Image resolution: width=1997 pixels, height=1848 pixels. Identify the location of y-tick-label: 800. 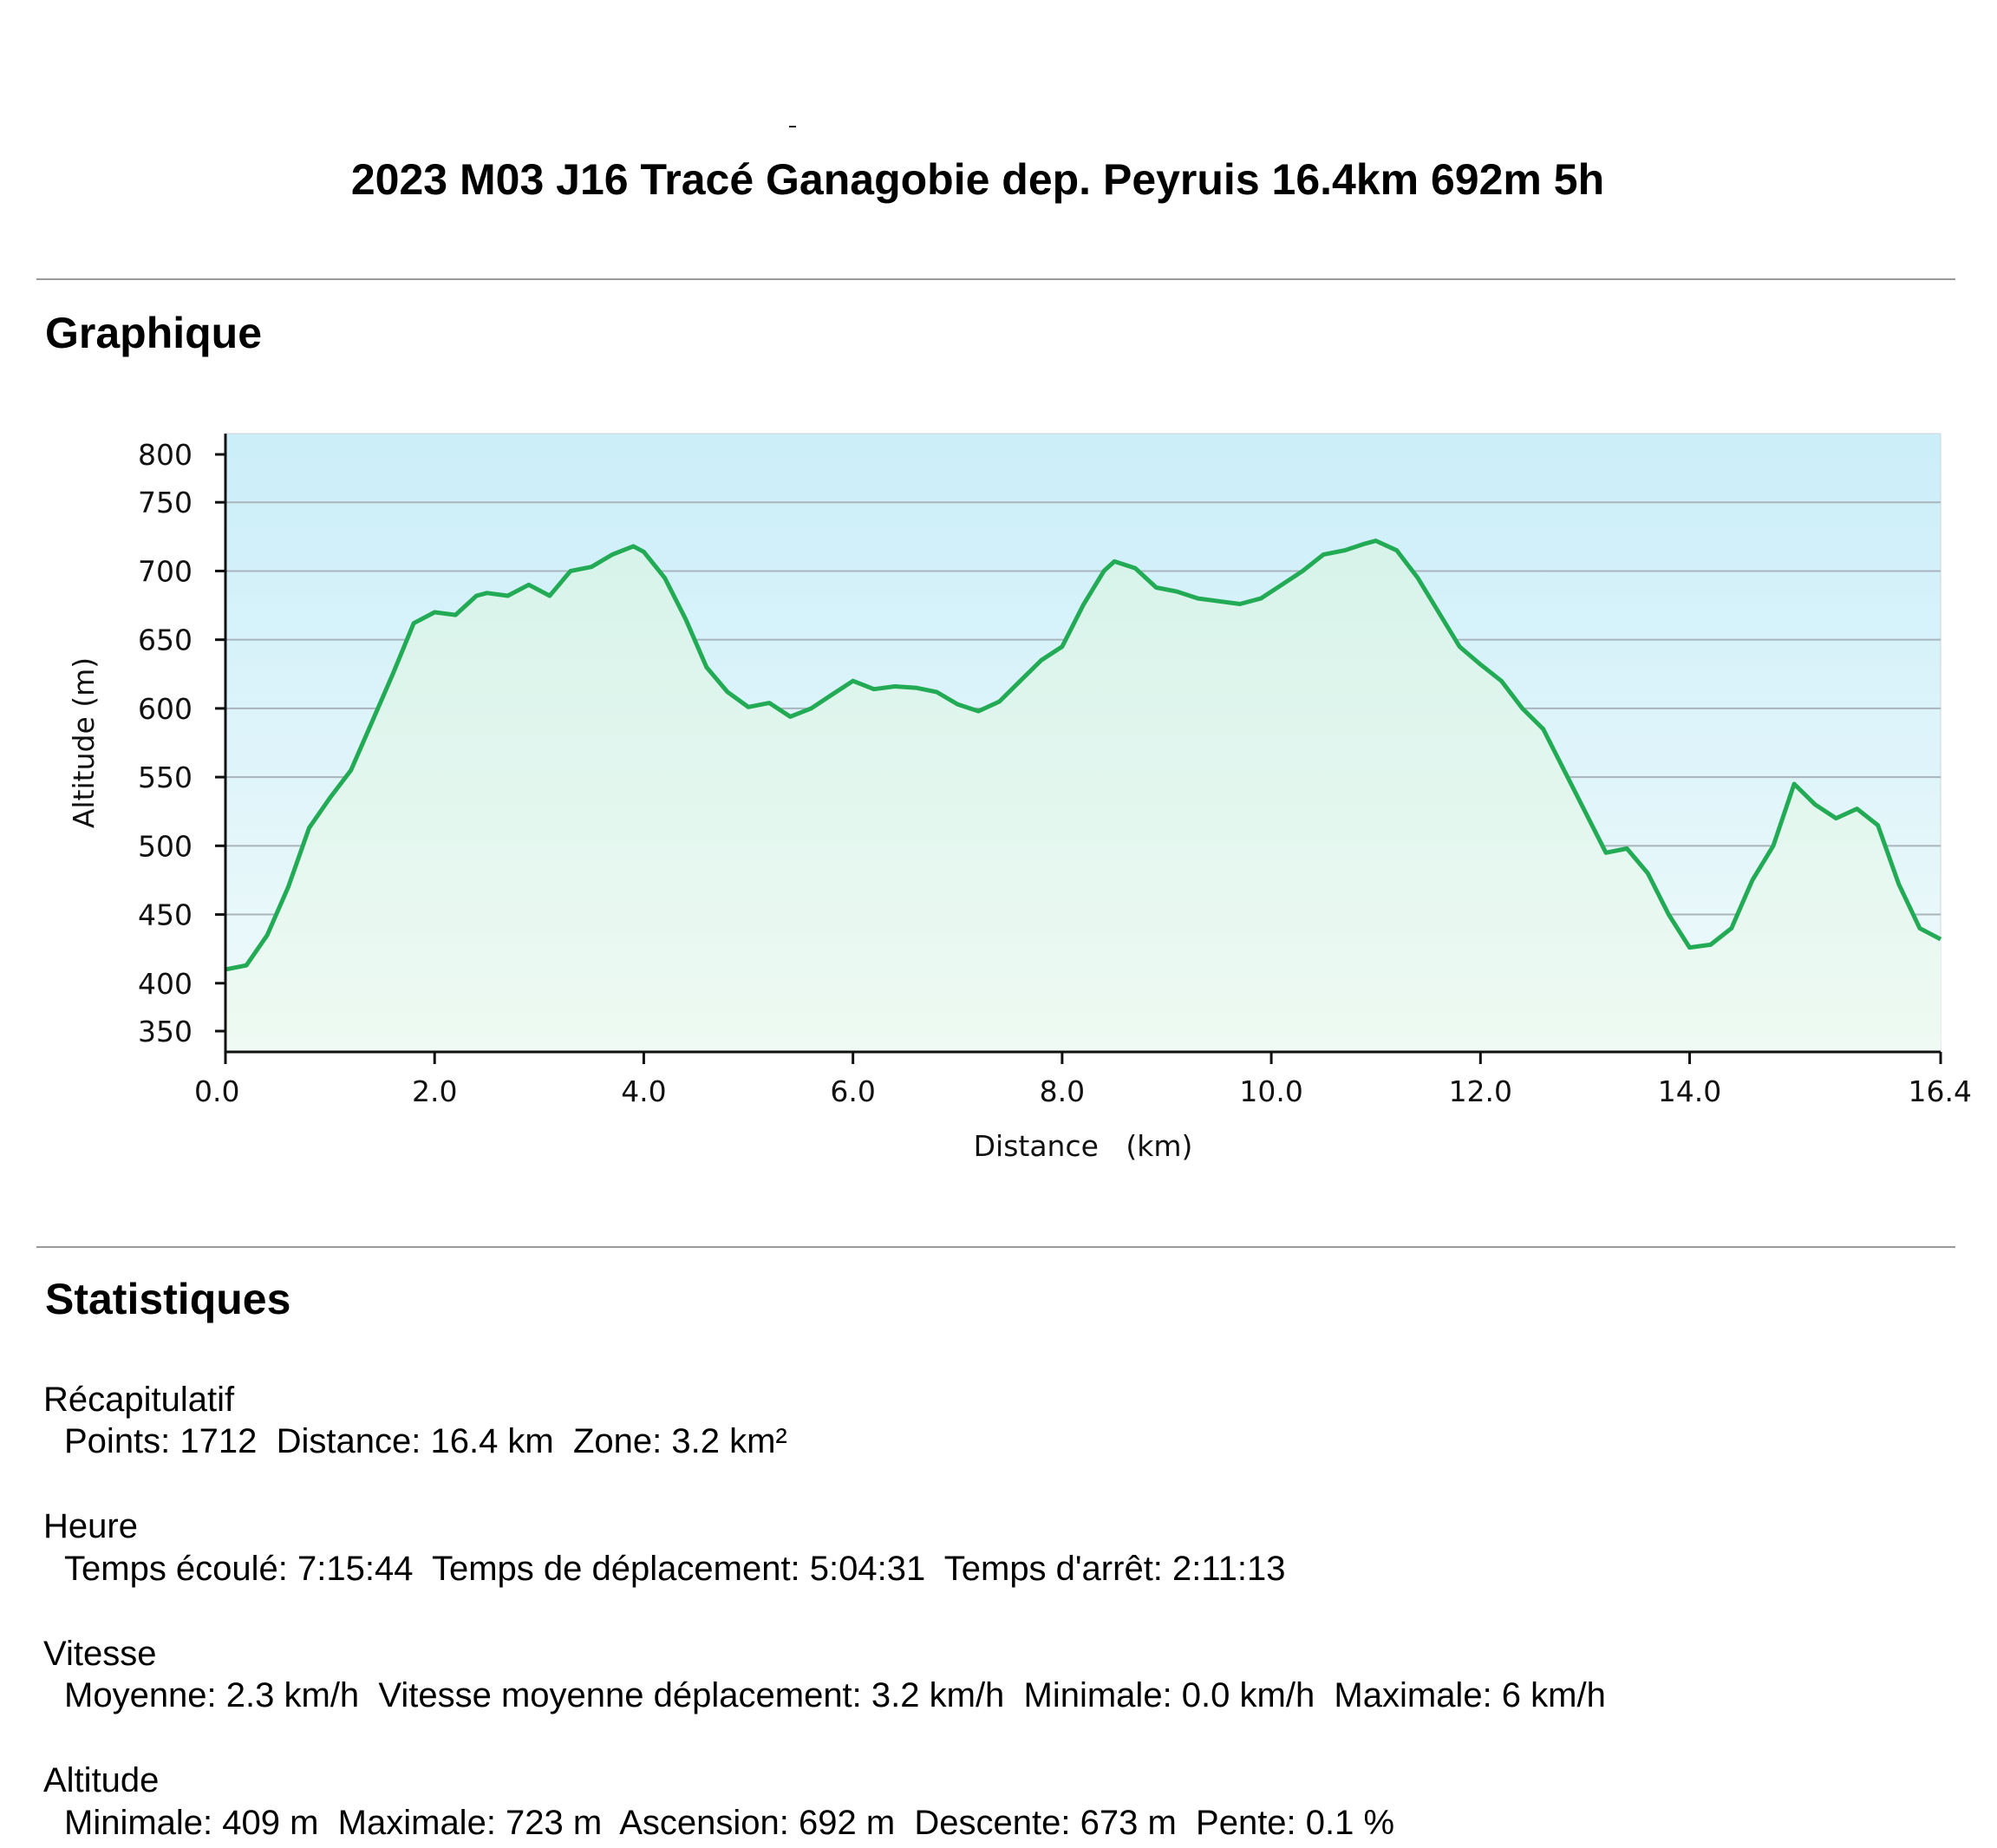
(165, 455).